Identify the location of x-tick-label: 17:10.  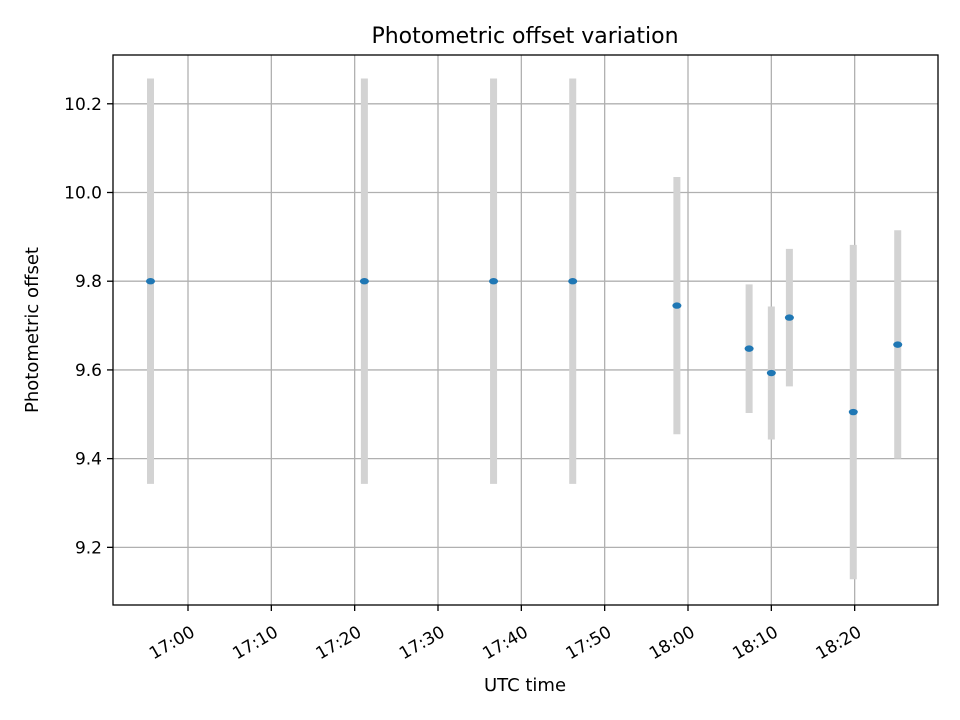
(255, 643).